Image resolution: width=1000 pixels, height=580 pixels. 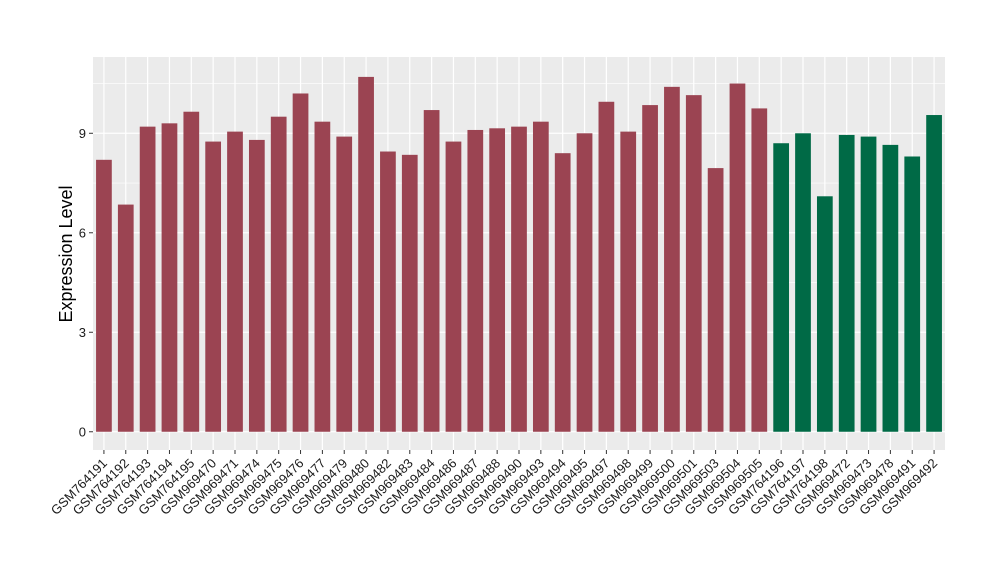 I want to click on y-tick-label: 6, so click(x=82, y=232).